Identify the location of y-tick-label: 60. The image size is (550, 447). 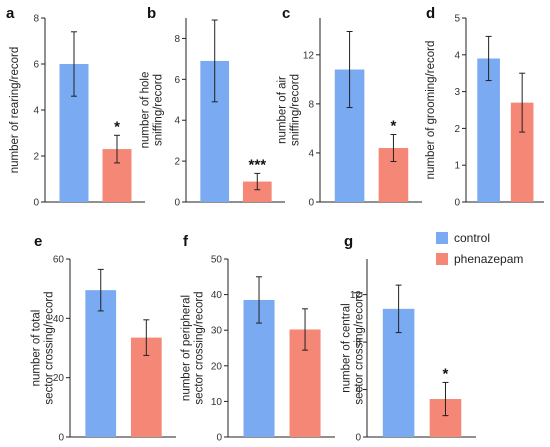
(59, 260).